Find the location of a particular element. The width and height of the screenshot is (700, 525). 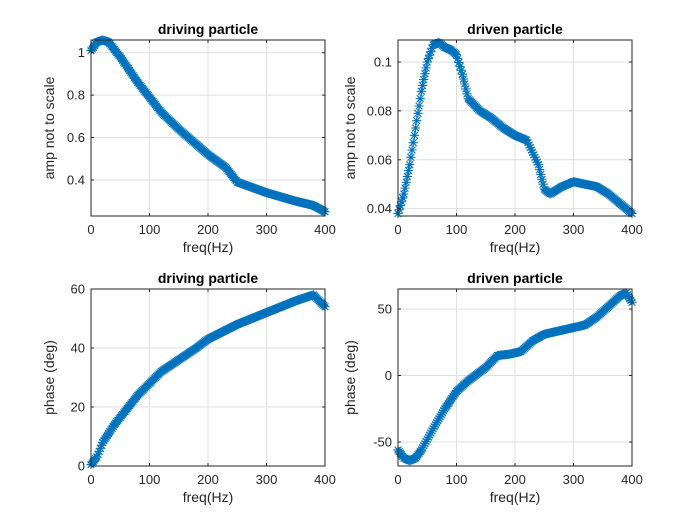

y-tick-label: 50 is located at coordinates (385, 308).